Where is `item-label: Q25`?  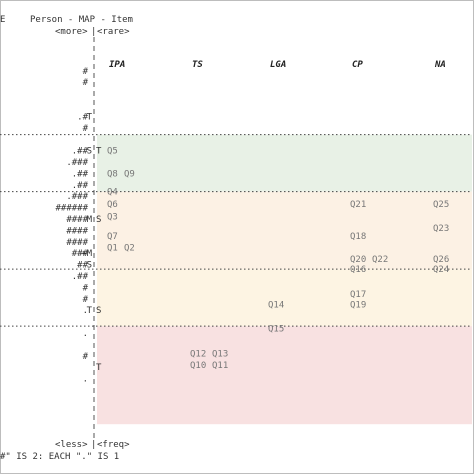 item-label: Q25 is located at coordinates (441, 205).